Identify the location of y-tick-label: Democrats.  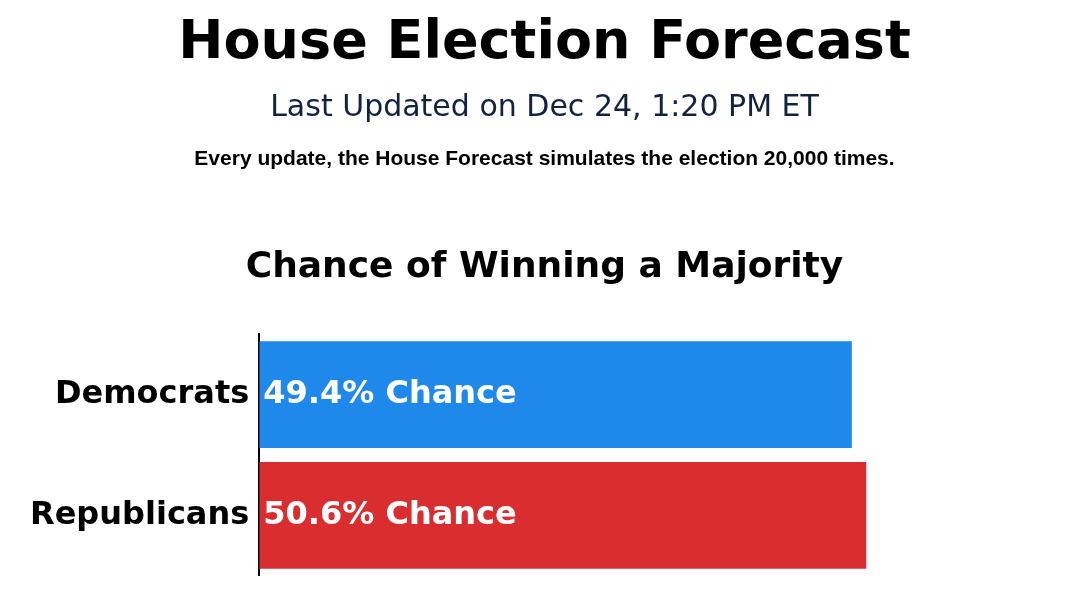
(152, 391).